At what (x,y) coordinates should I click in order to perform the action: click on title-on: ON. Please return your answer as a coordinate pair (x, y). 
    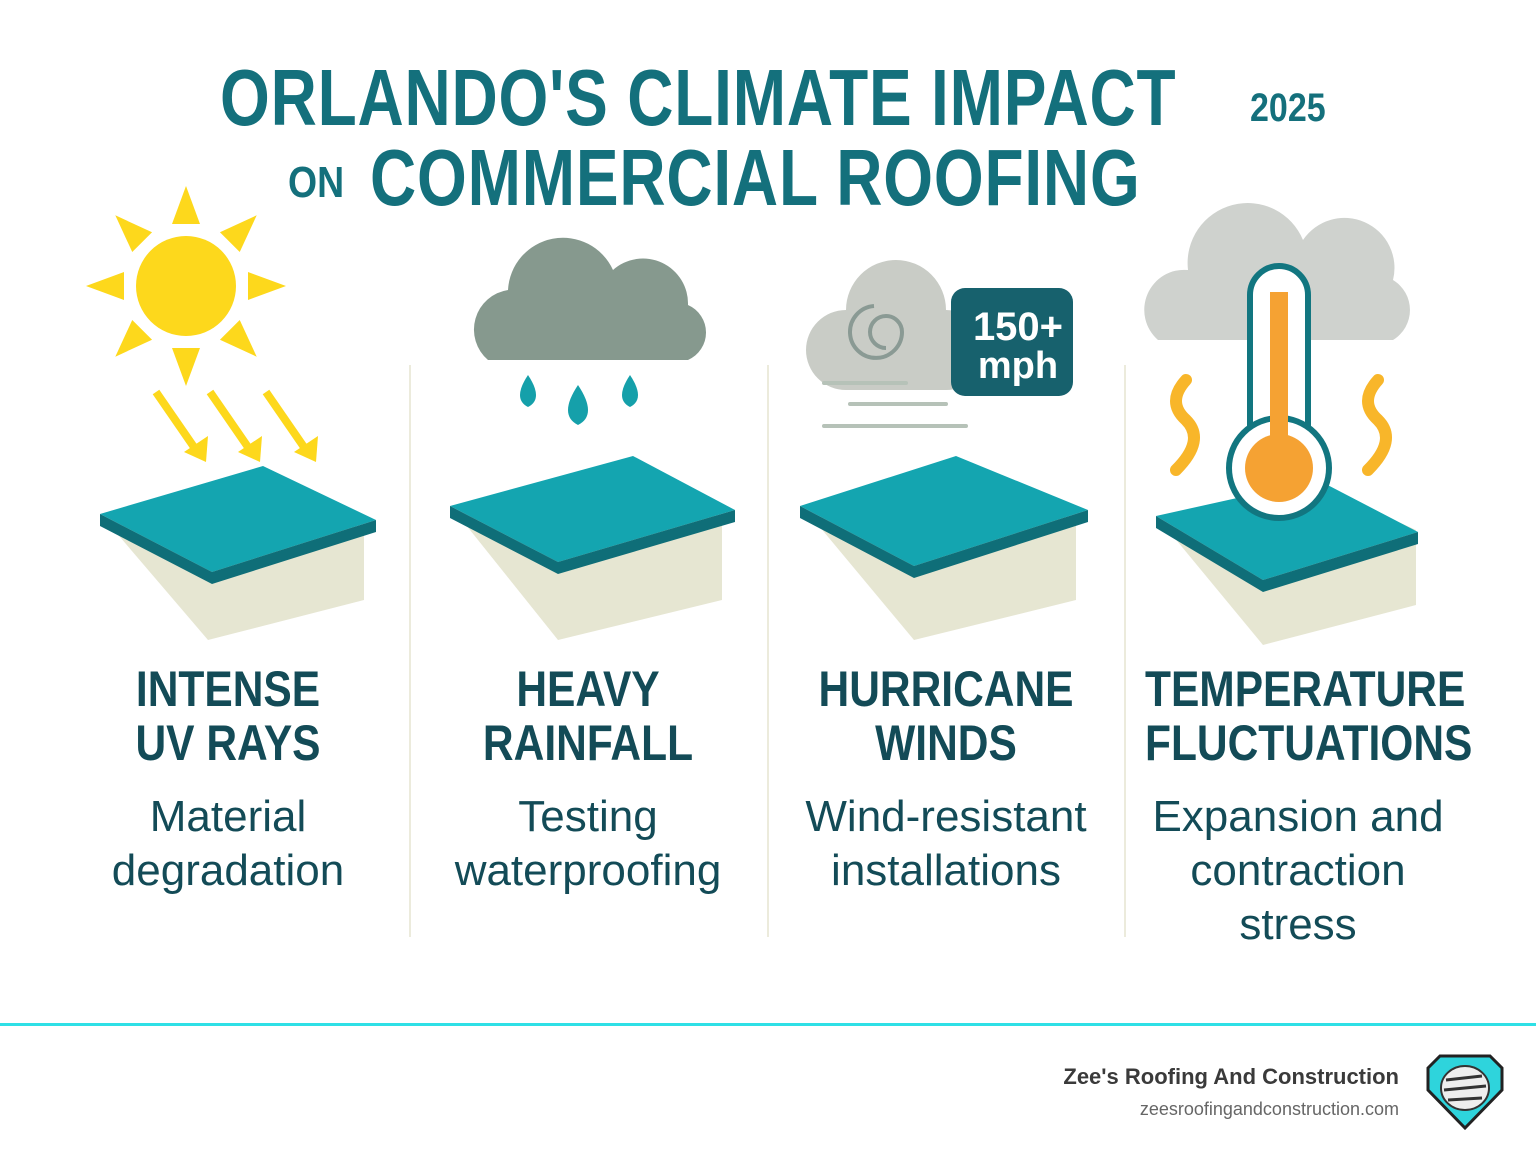
    Looking at the image, I should click on (316, 182).